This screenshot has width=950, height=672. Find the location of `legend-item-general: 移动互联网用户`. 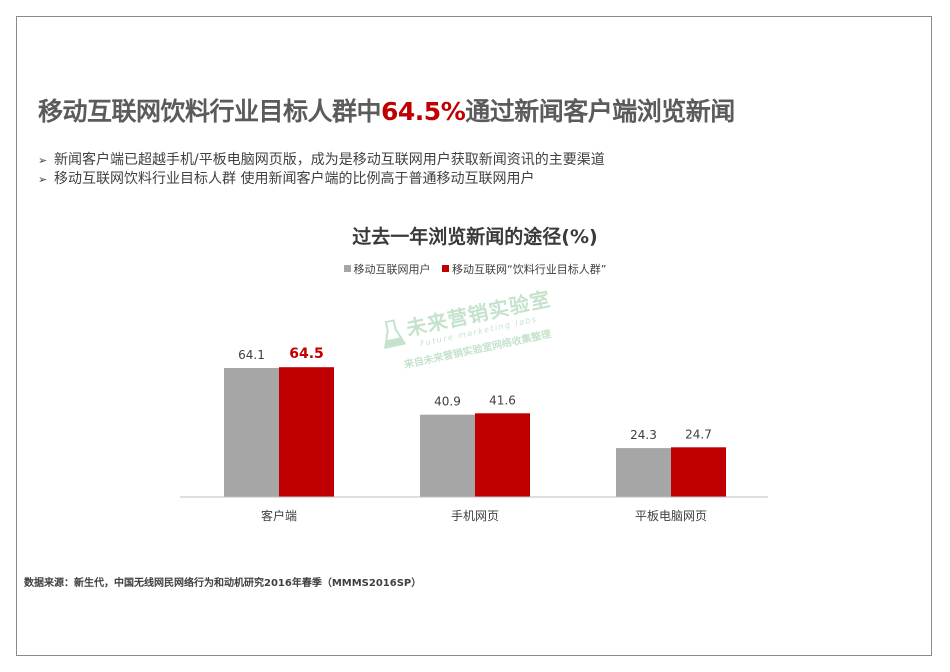

legend-item-general: 移动互联网用户 is located at coordinates (387, 269).